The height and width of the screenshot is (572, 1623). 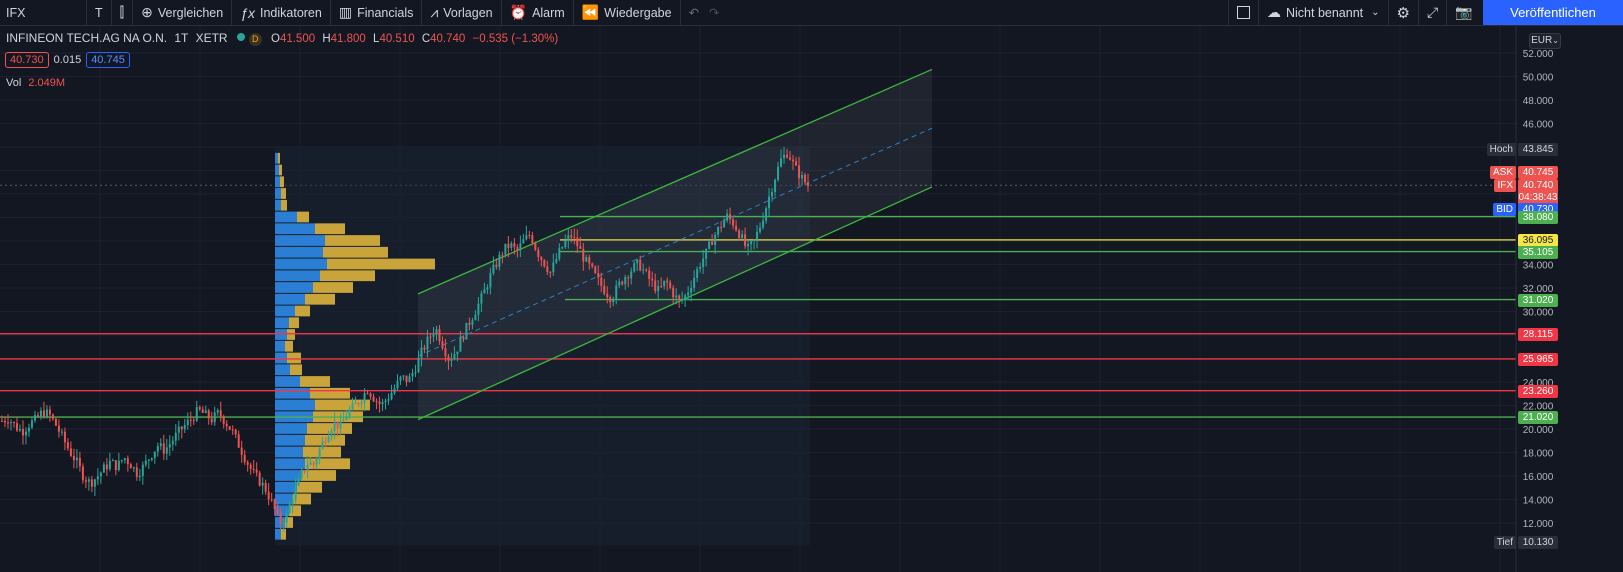 I want to click on ask-label-tag: ASK, so click(x=1502, y=173).